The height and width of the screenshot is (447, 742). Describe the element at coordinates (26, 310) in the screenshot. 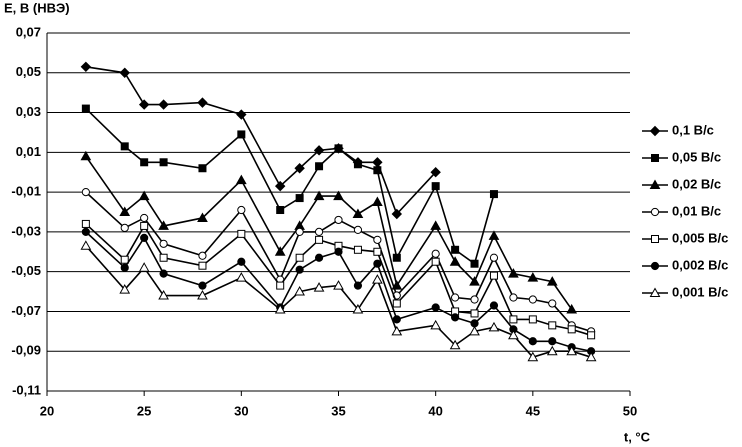

I see `y-tick-label: -0,07` at that location.